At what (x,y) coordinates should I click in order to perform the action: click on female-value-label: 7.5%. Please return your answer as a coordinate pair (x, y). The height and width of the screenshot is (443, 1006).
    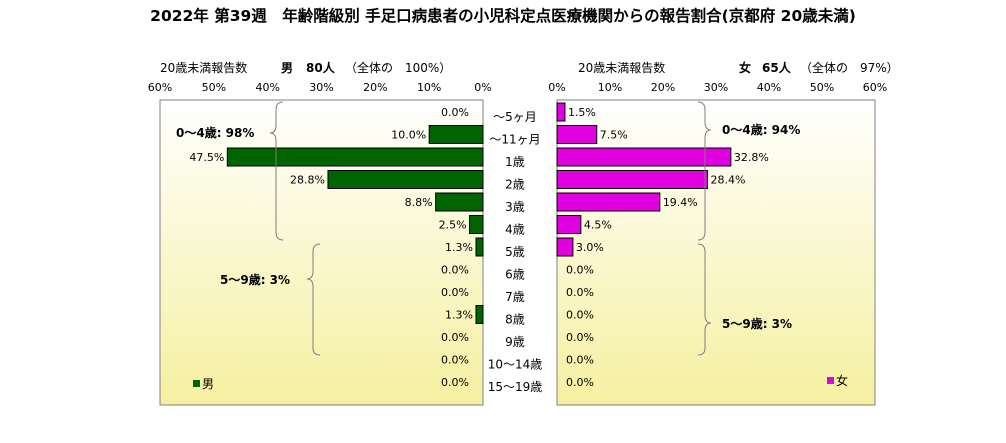
    Looking at the image, I should click on (614, 135).